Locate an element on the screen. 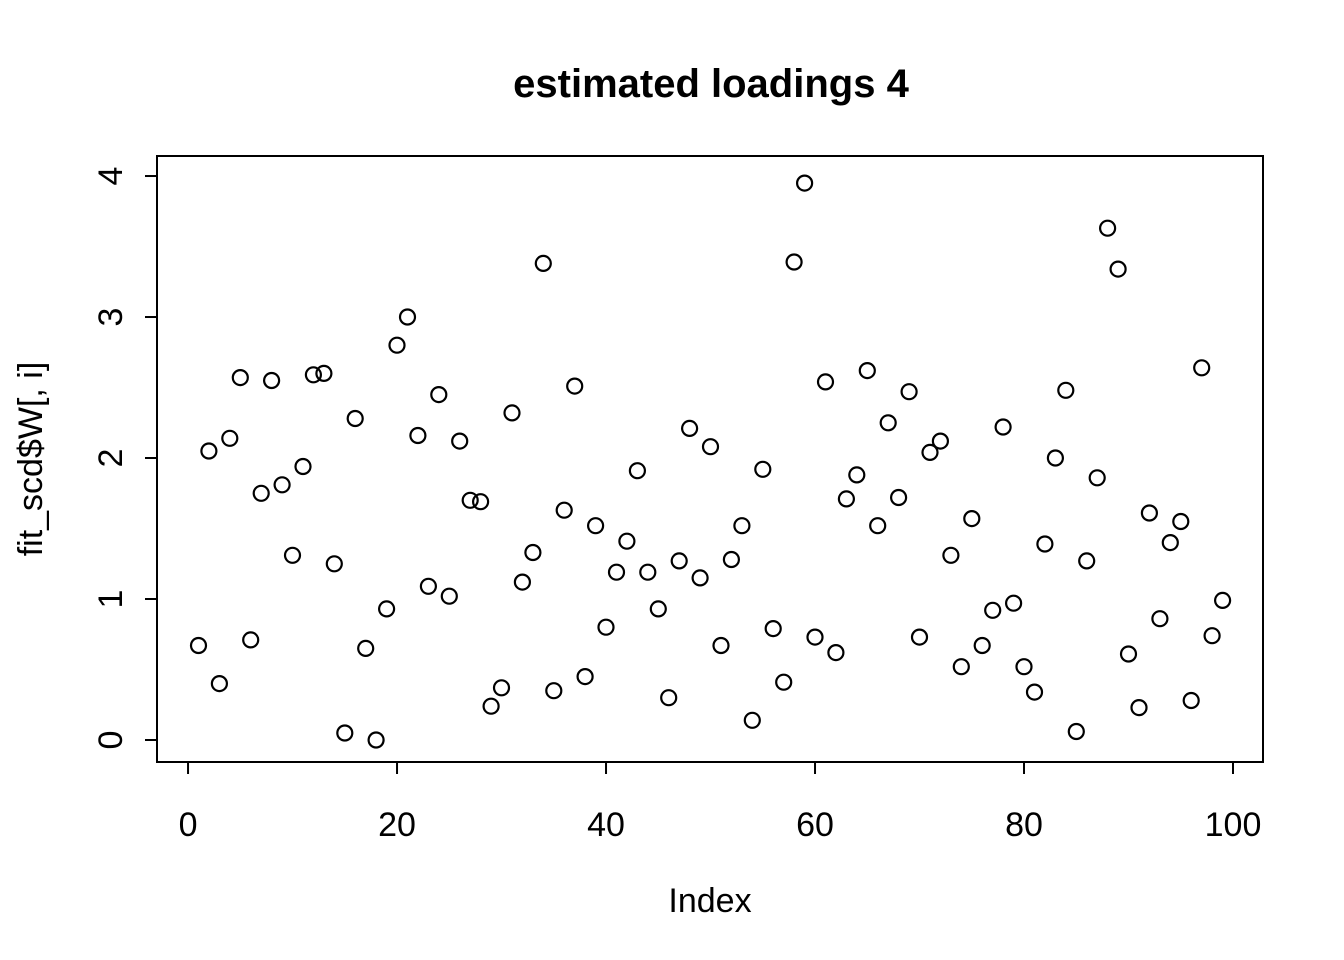 The width and height of the screenshot is (1344, 960). x-tick-label: 40 is located at coordinates (606, 825).